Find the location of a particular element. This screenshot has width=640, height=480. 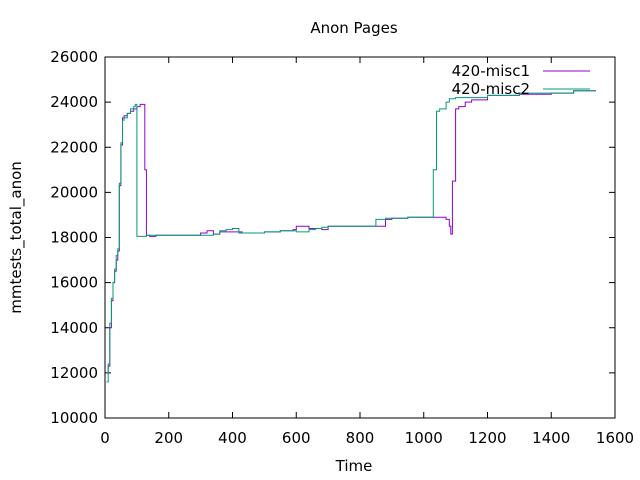

y-tick-label: 14000 is located at coordinates (74, 328).